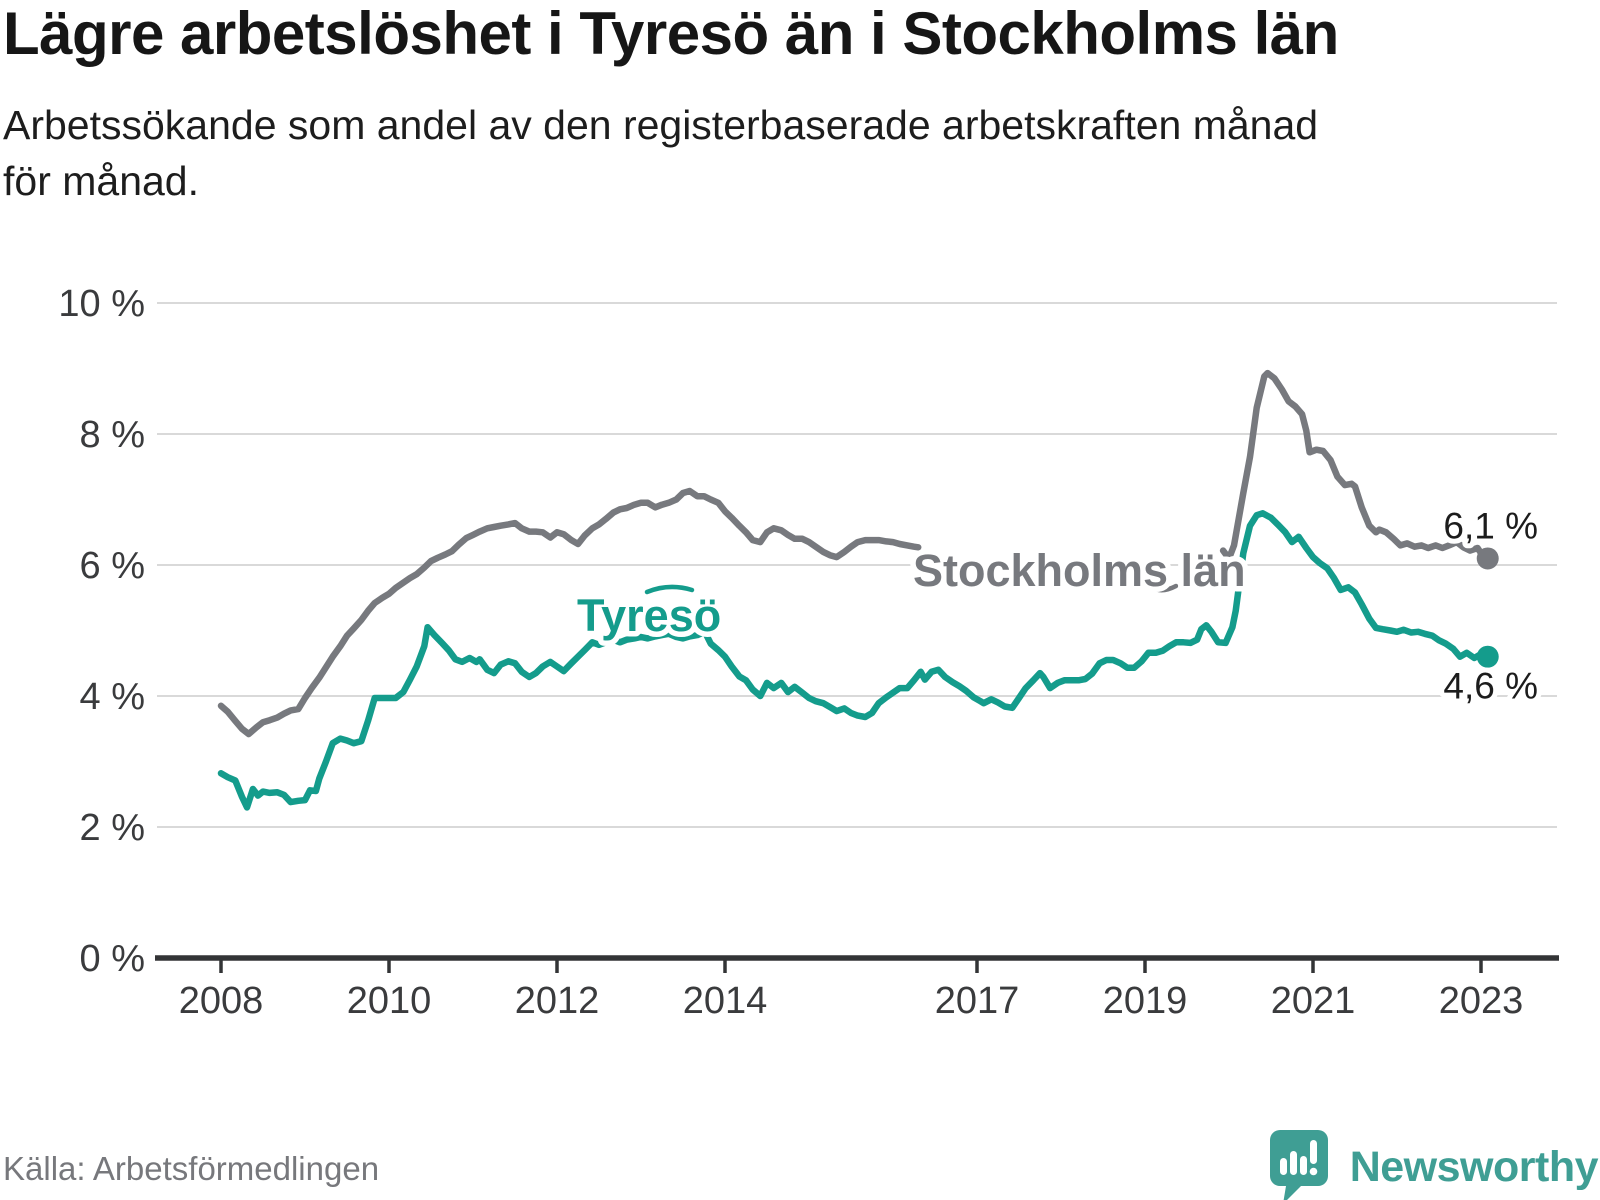  Describe the element at coordinates (1490, 525) in the screenshot. I see `end-value-label-stockholms-lan: 6,1 %` at that location.